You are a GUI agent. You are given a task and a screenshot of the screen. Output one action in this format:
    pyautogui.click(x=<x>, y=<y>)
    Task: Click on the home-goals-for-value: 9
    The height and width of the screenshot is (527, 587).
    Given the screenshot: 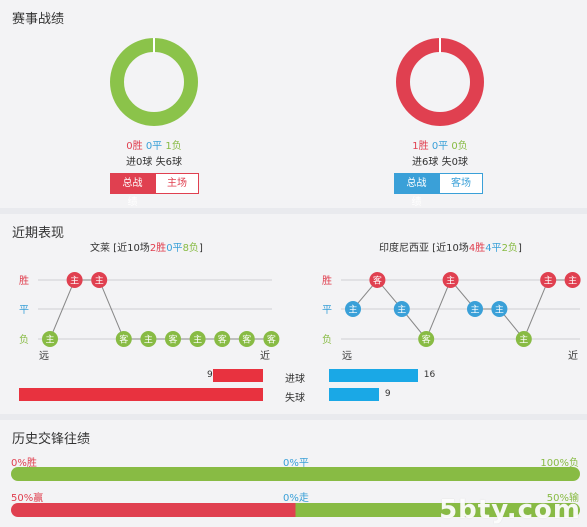 What is the action you would take?
    pyautogui.click(x=210, y=375)
    